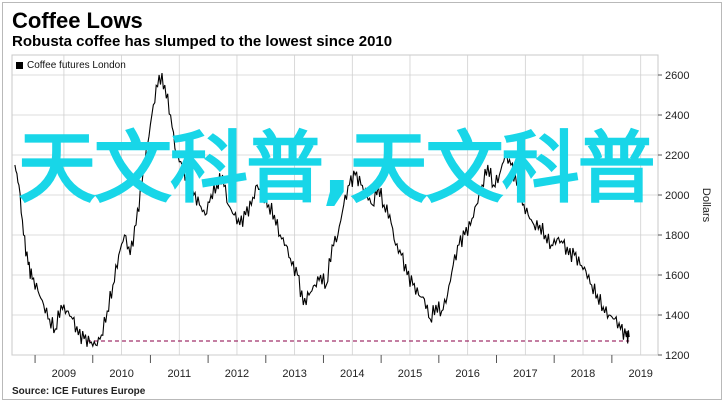 This screenshot has height=404, width=726. What do you see at coordinates (19, 65) in the screenshot?
I see `legend-swatch` at bounding box center [19, 65].